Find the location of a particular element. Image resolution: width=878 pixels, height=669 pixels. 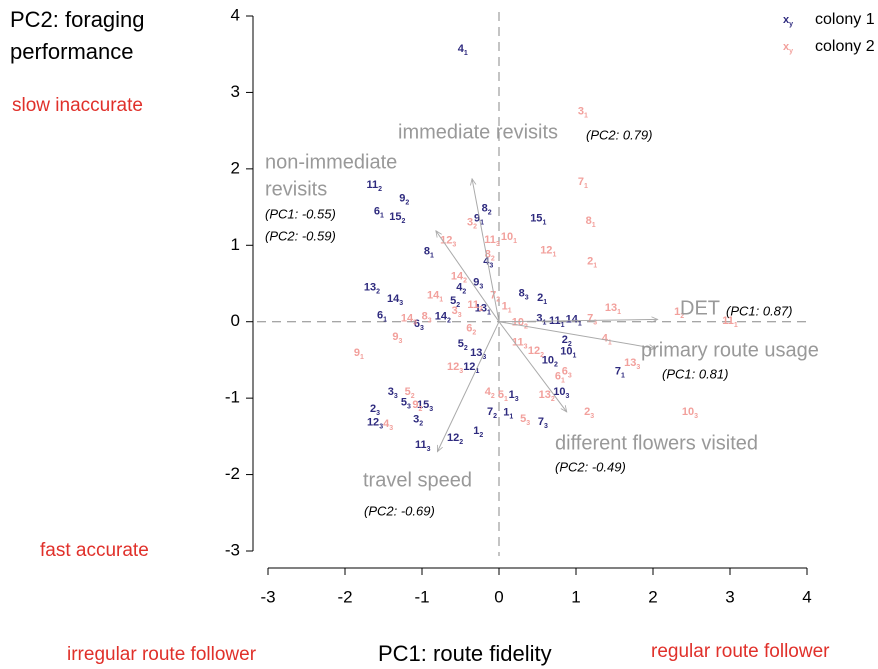

loading-note: (PC2: -0.49) is located at coordinates (590, 466).